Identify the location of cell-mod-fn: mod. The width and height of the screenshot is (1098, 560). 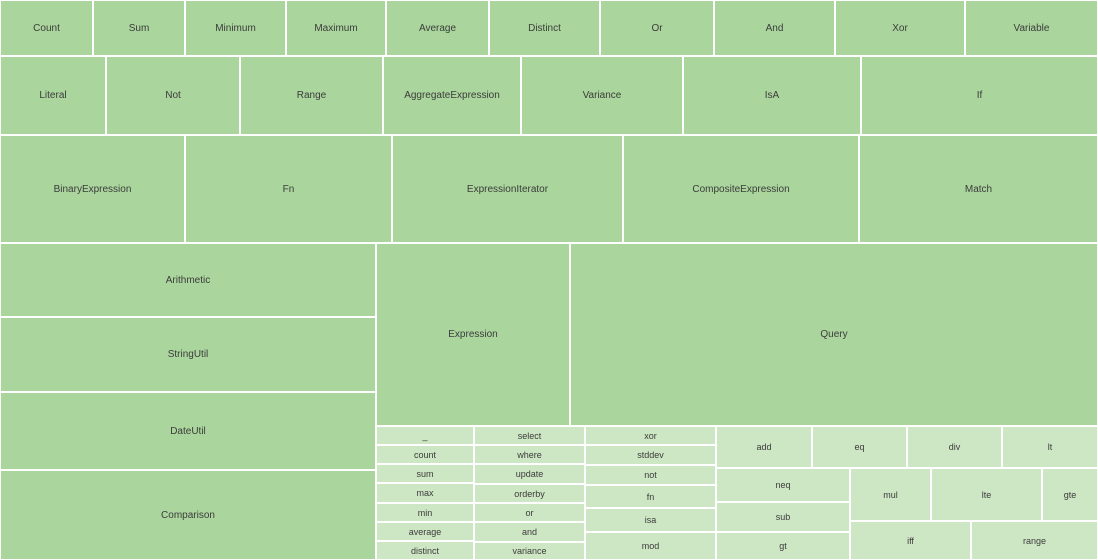
(650, 546).